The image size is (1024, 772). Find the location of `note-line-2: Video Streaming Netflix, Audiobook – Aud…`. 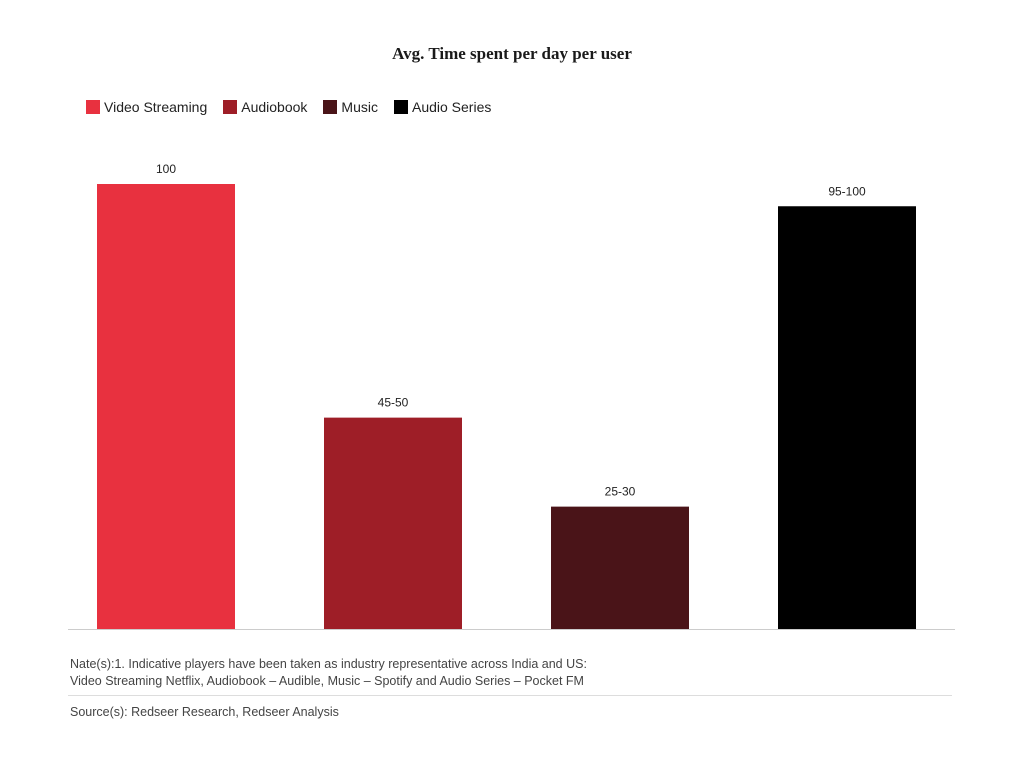

note-line-2: Video Streaming Netflix, Audiobook – Aud… is located at coordinates (327, 681).